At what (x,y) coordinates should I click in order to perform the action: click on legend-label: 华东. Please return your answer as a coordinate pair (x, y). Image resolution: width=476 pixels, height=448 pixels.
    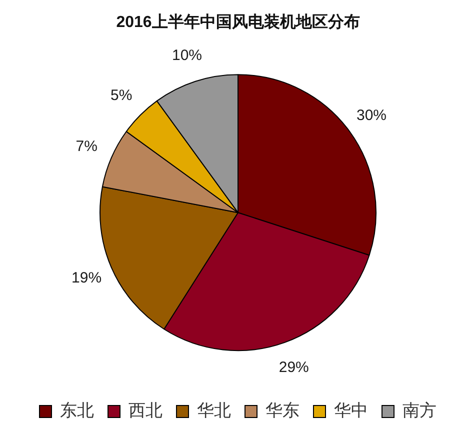
    Looking at the image, I should click on (283, 410).